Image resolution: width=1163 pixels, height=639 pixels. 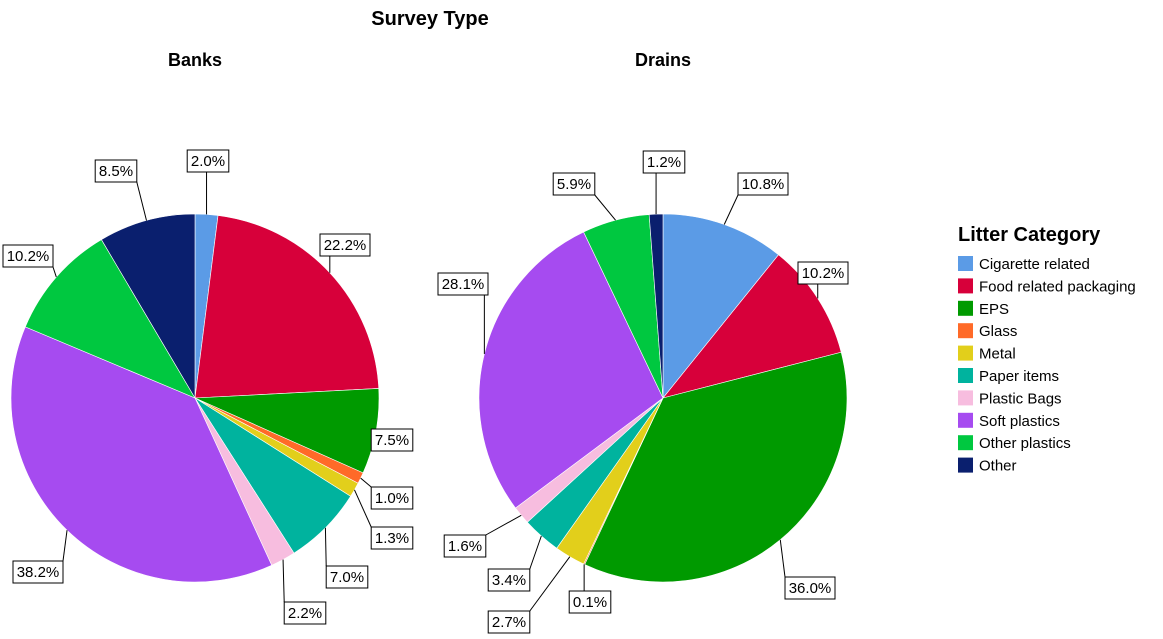 What do you see at coordinates (965, 263) in the screenshot?
I see `legend-swatch-cigarette-related` at bounding box center [965, 263].